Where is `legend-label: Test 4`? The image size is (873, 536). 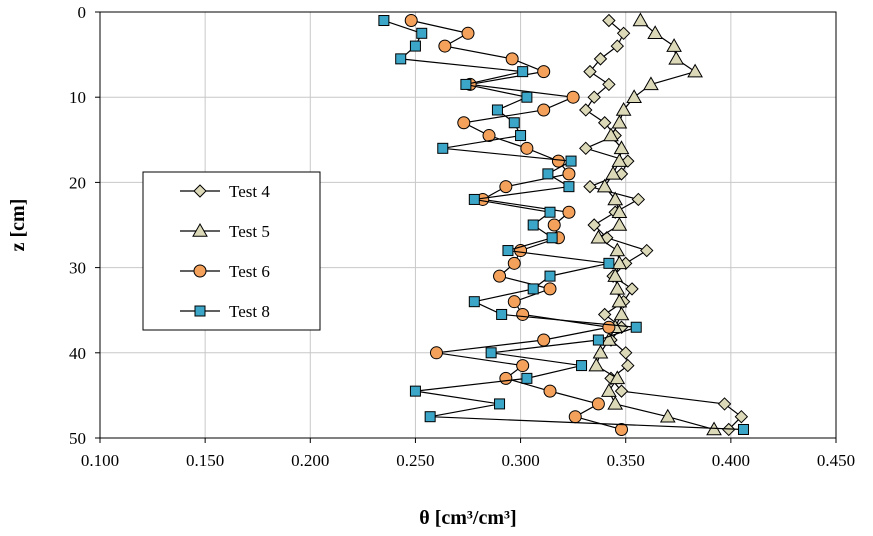
legend-label: Test 4 is located at coordinates (249, 191).